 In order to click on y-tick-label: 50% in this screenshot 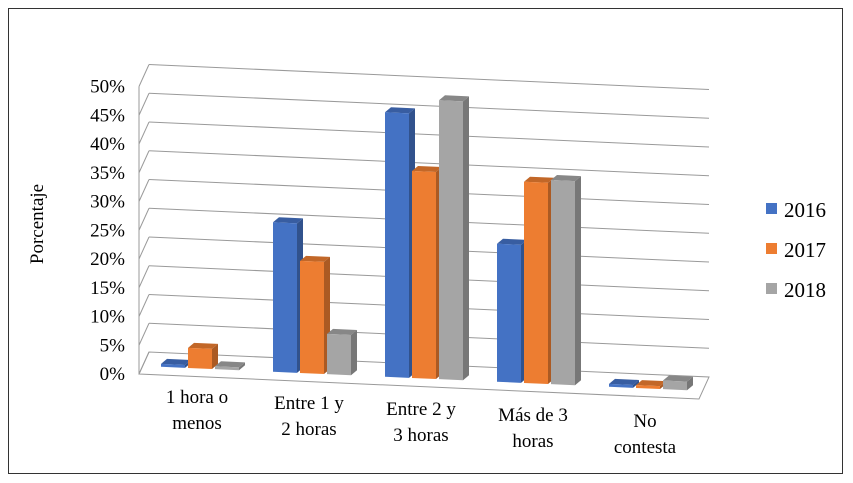, I will do `click(107, 87)`.